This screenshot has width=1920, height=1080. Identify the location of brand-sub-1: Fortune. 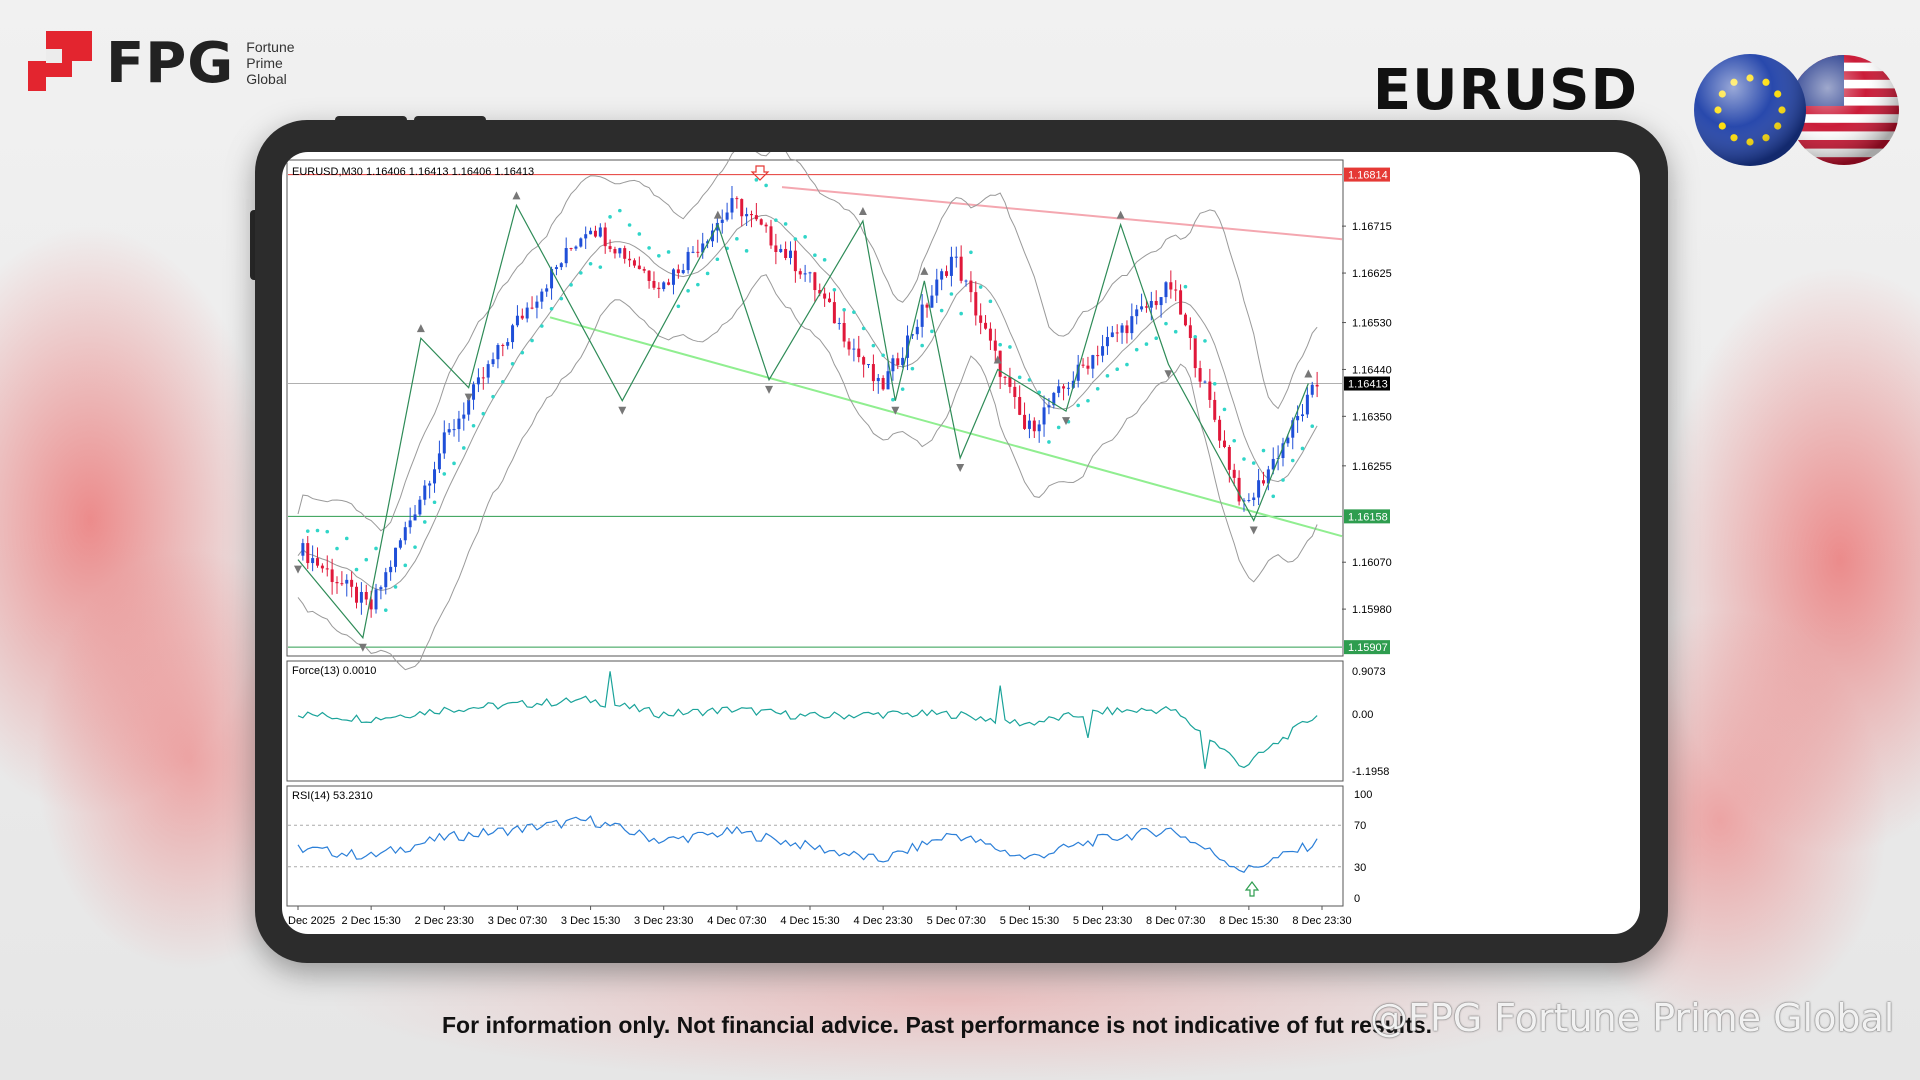
(270, 47).